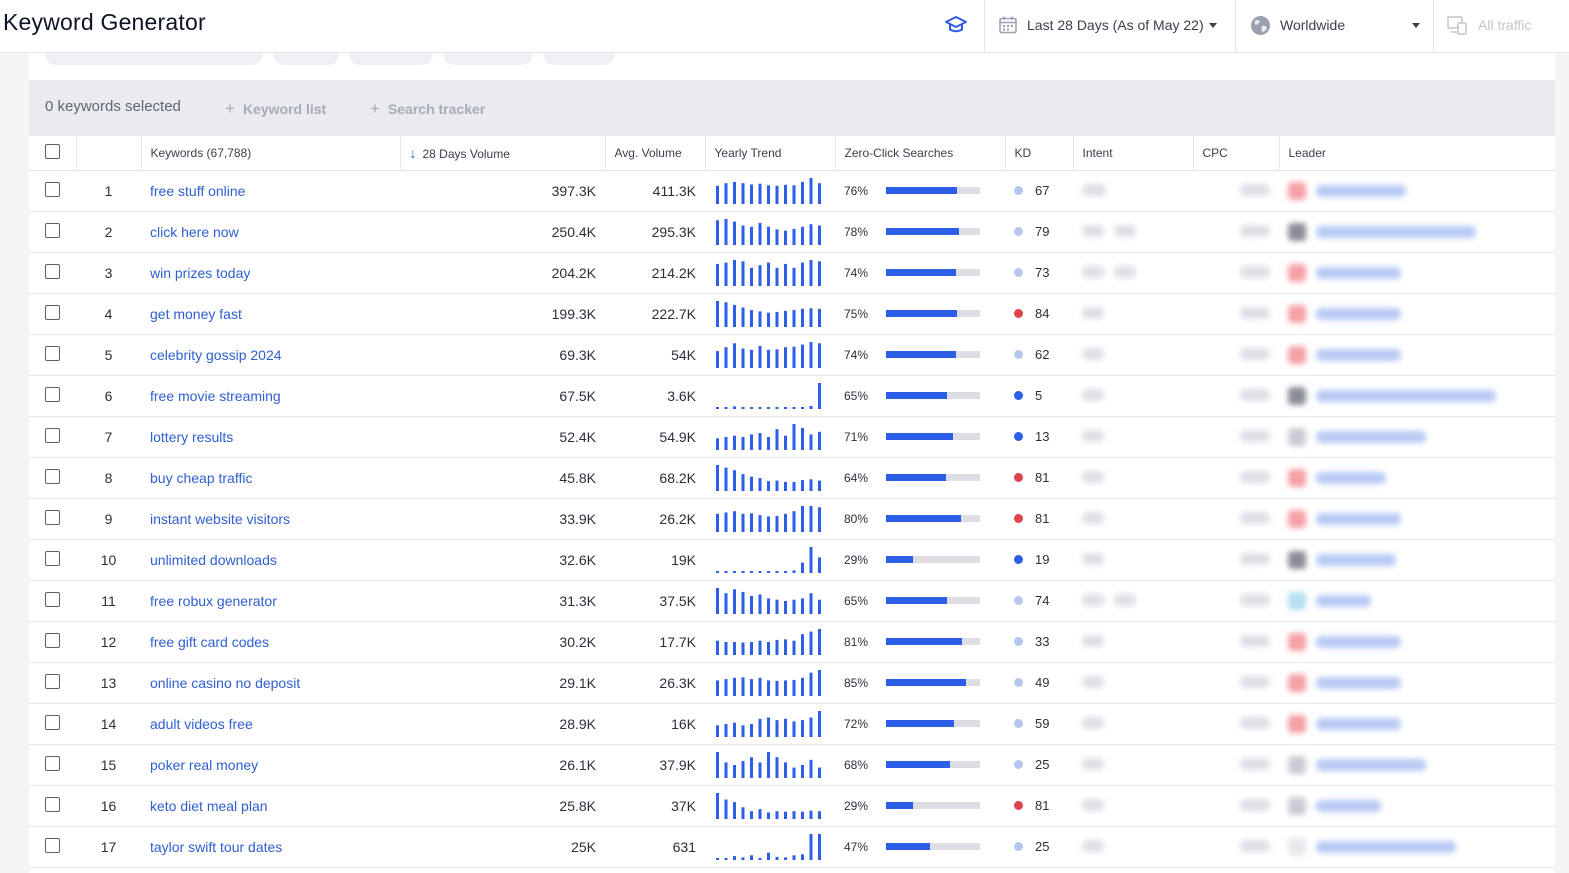  Describe the element at coordinates (503, 153) in the screenshot. I see `volume28-header: ↓ 28 Days Volume` at that location.